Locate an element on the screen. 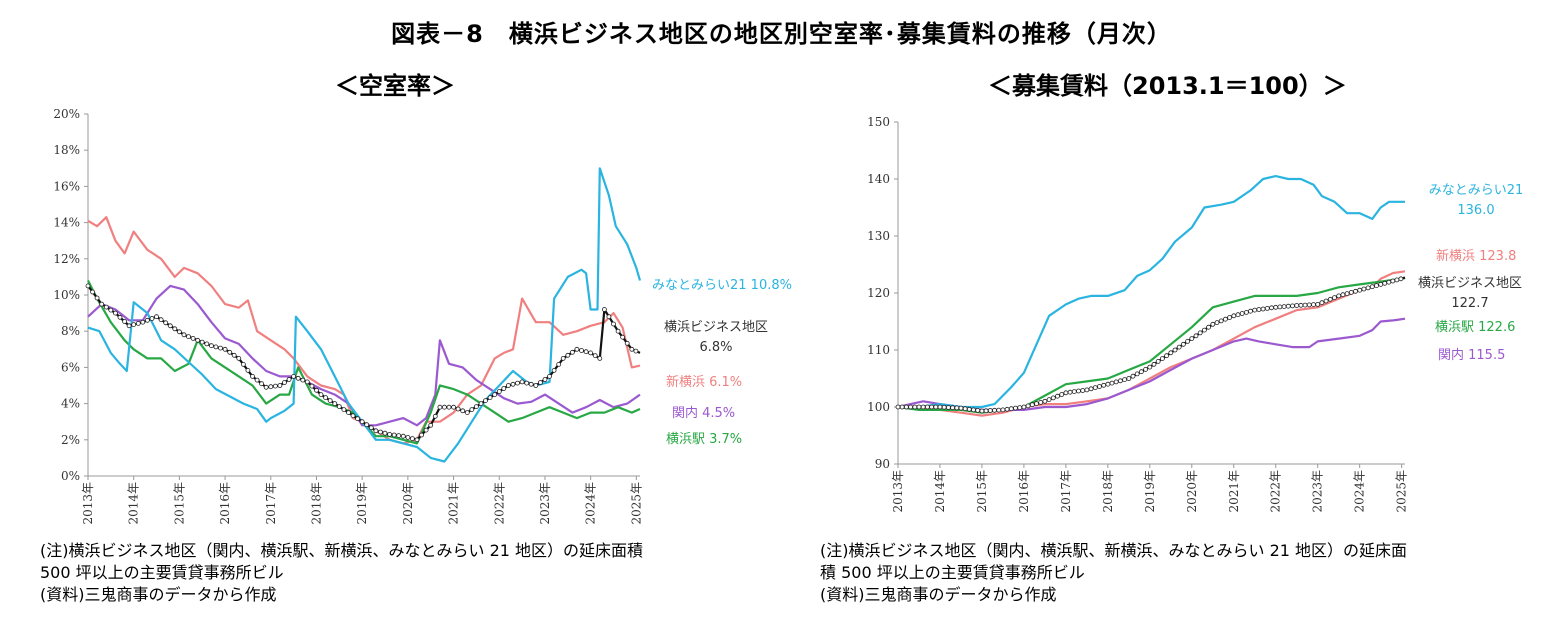 Image resolution: width=1563 pixels, height=637 pixels. y-tick-label: 130 is located at coordinates (878, 236).